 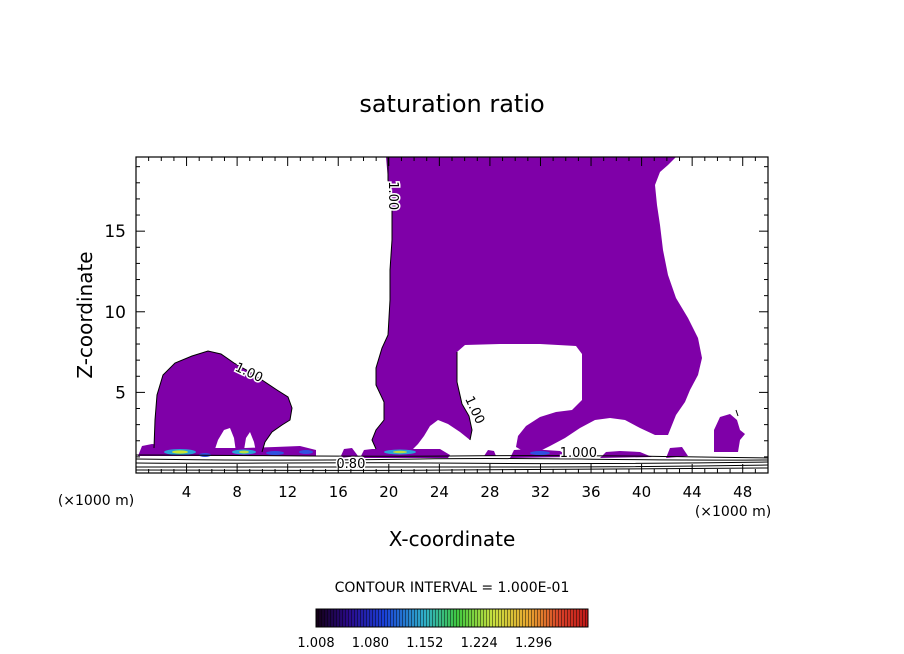 I want to click on x-tick-label: 40, so click(x=641, y=492).